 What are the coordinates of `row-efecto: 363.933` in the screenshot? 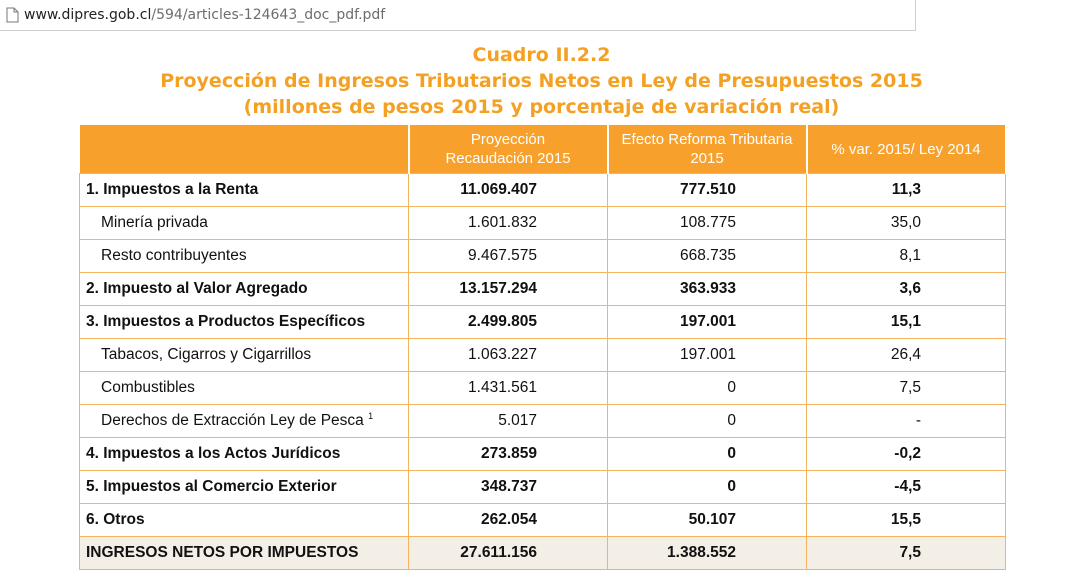 It's located at (707, 289).